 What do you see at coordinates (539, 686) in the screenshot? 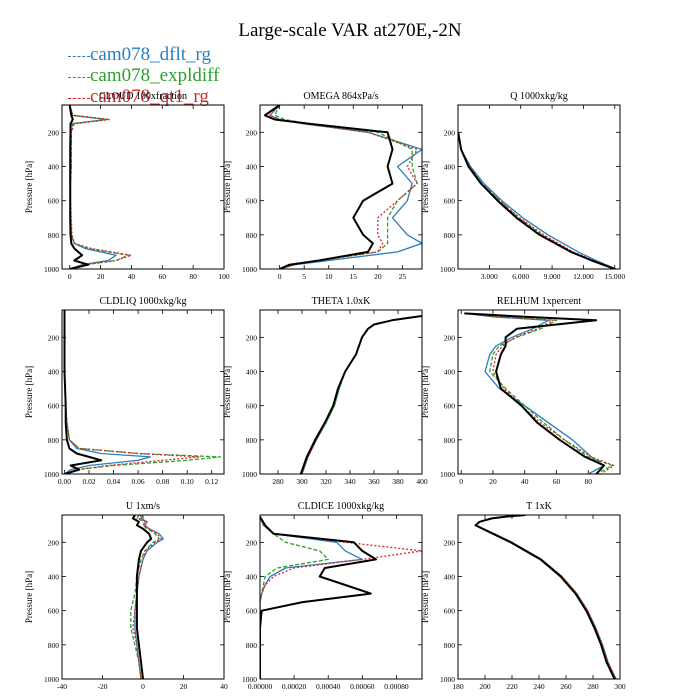
I see `x-tick-label: 240` at bounding box center [539, 686].